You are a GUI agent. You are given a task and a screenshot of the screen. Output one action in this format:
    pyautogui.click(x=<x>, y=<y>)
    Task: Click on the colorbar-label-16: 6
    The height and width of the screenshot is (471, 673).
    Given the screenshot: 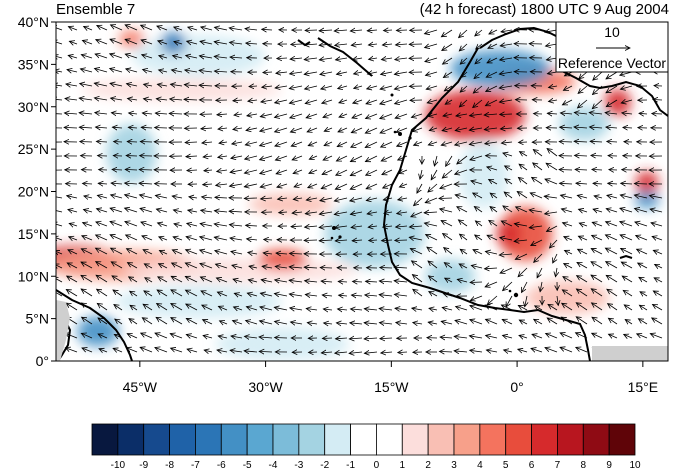 What is the action you would take?
    pyautogui.click(x=532, y=465)
    